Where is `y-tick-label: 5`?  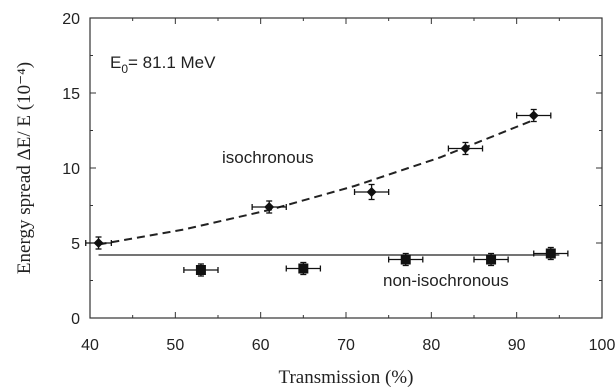
y-tick-label: 5 is located at coordinates (75, 244).